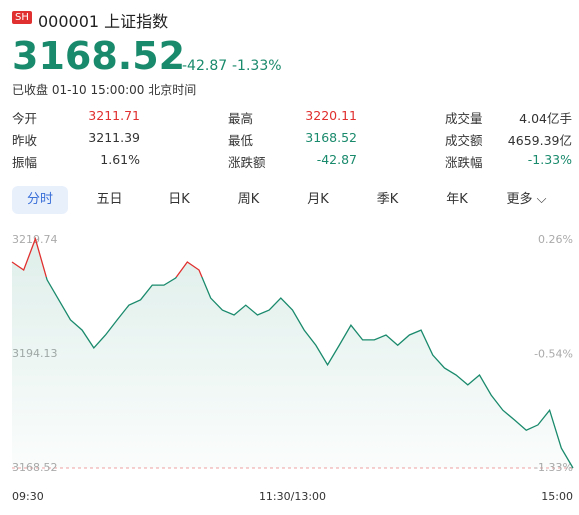 Image resolution: width=579 pixels, height=515 pixels. What do you see at coordinates (553, 354) in the screenshot?
I see `y2-tick-label: -0.54%` at bounding box center [553, 354].